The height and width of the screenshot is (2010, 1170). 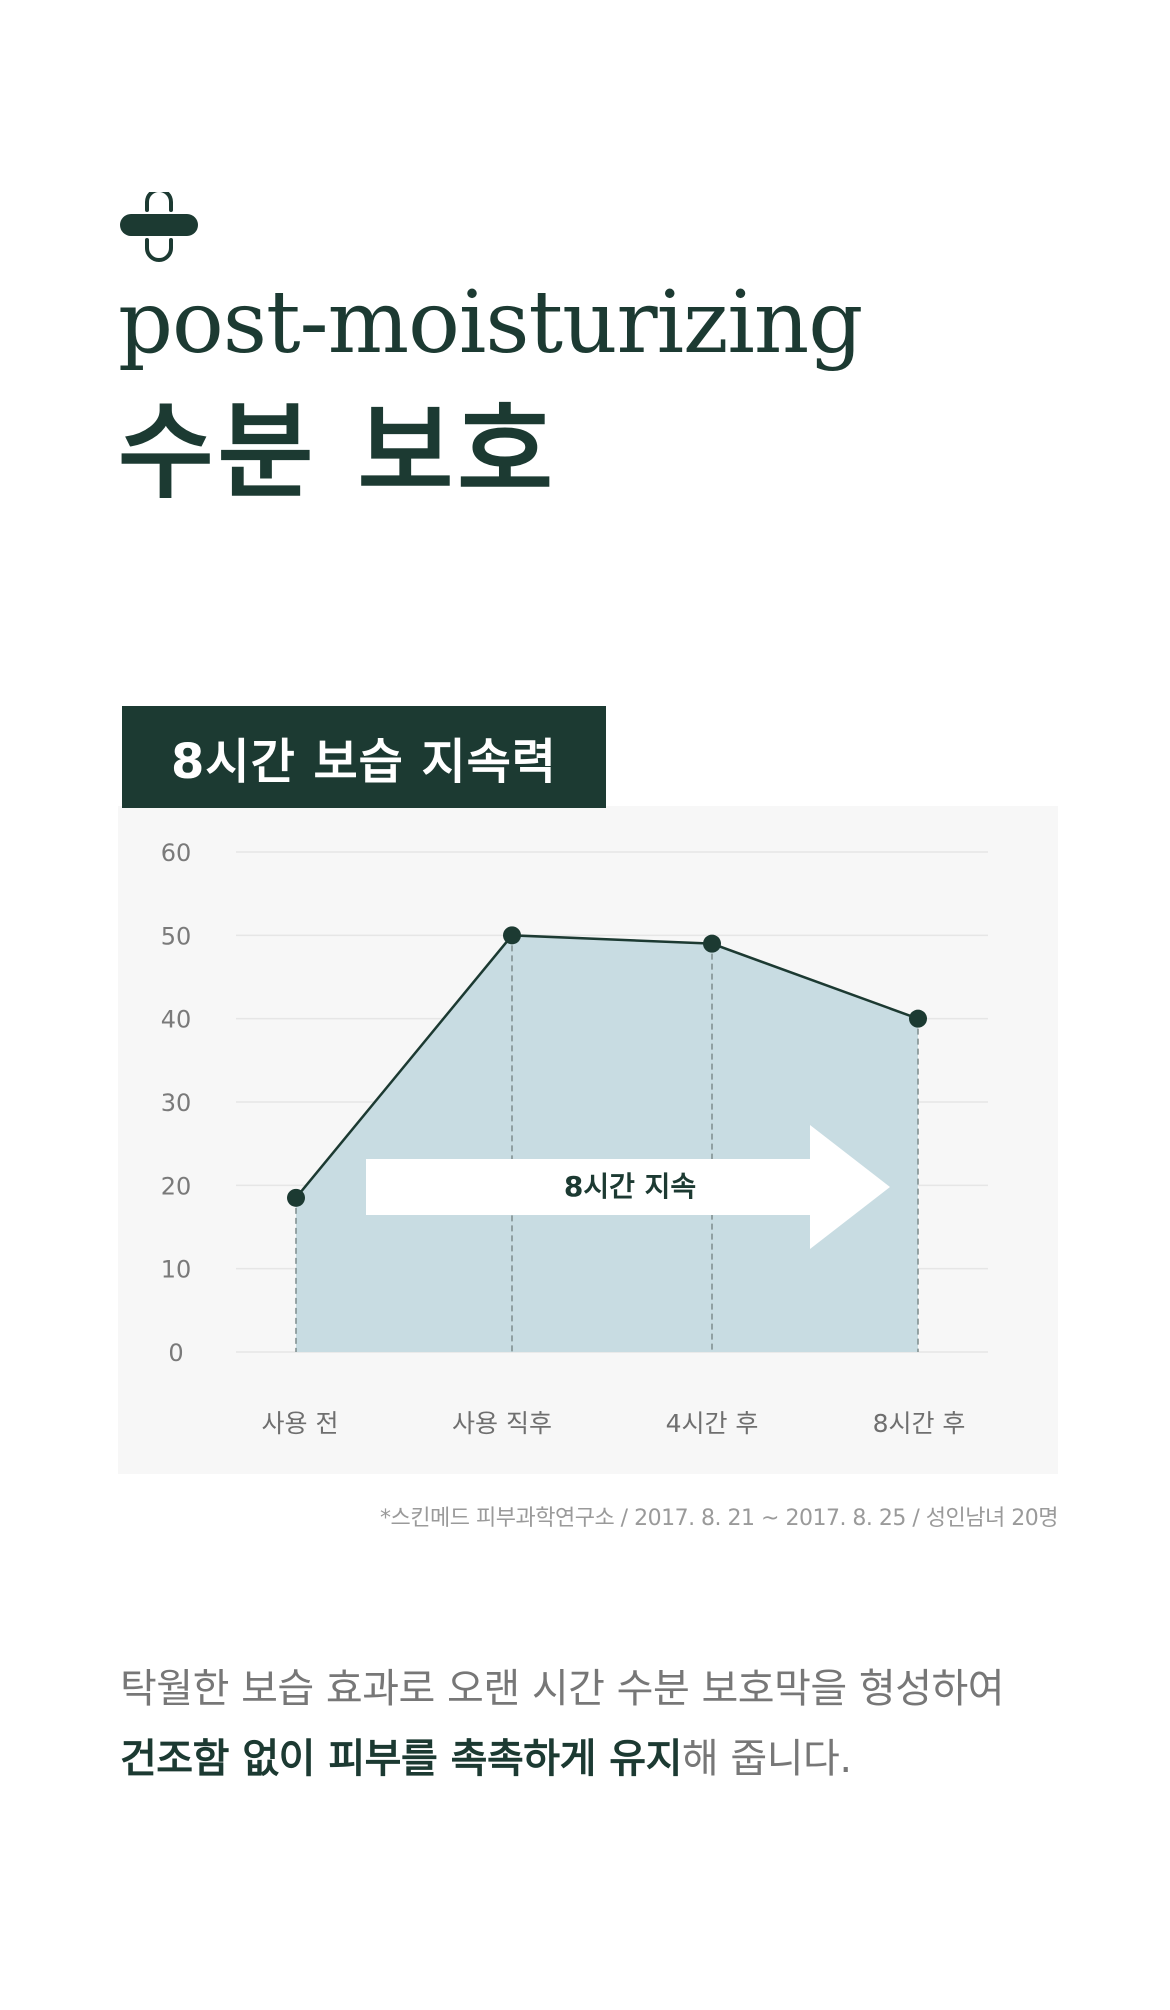 What do you see at coordinates (176, 936) in the screenshot?
I see `y-tick-label: 50` at bounding box center [176, 936].